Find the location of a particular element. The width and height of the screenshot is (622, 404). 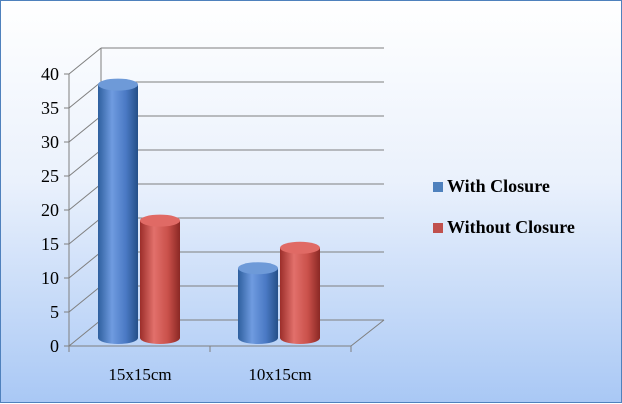

y-tick-label: 35 is located at coordinates (50, 108).